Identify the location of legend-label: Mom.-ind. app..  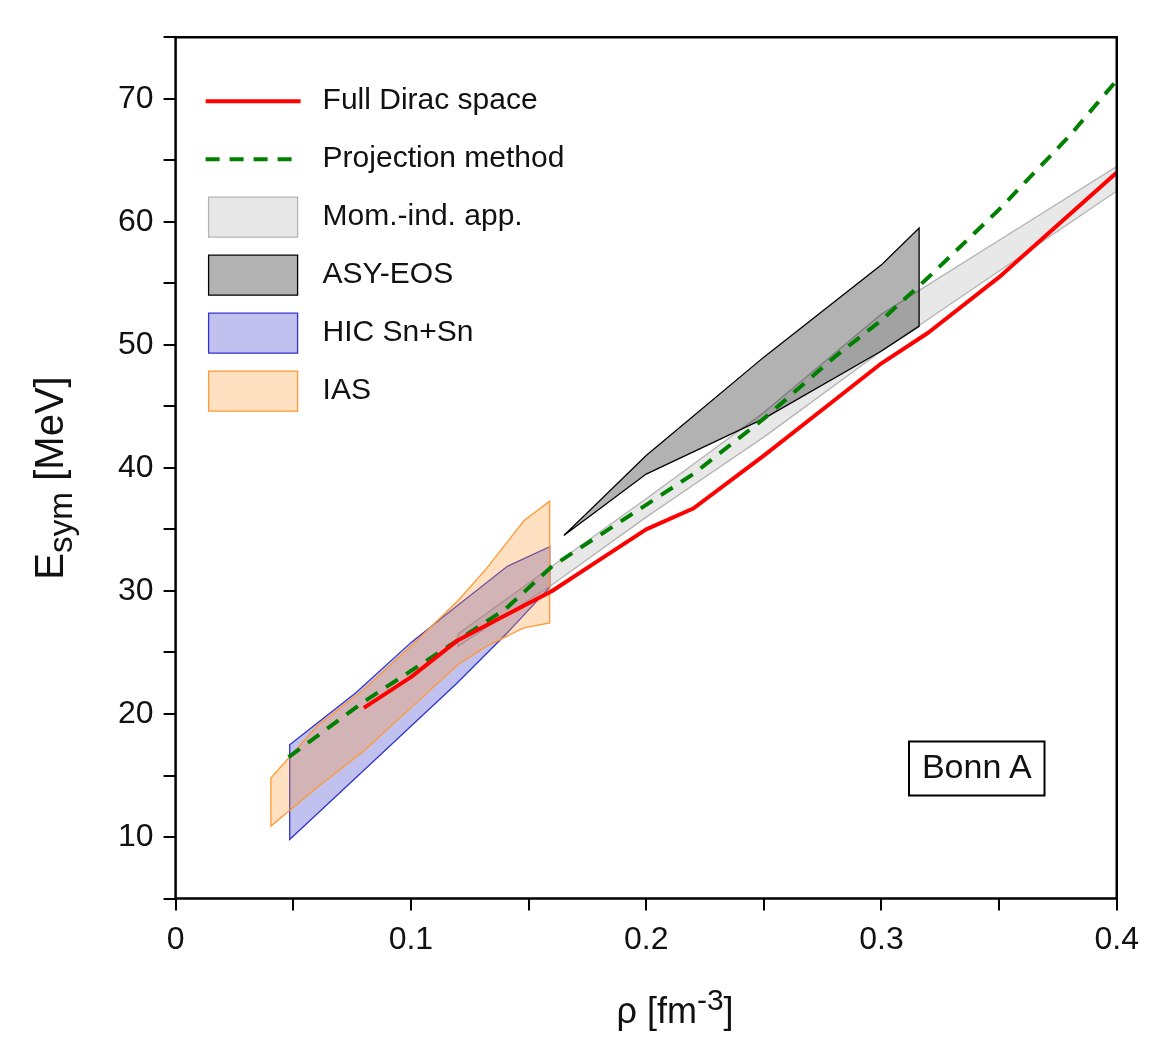
(422, 215).